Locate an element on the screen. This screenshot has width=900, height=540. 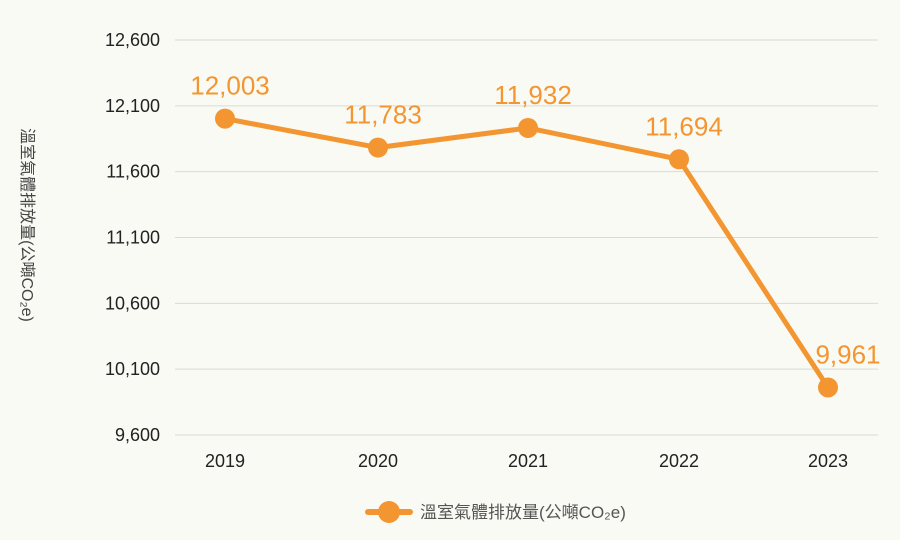
x-tick-label: 2023 is located at coordinates (828, 461).